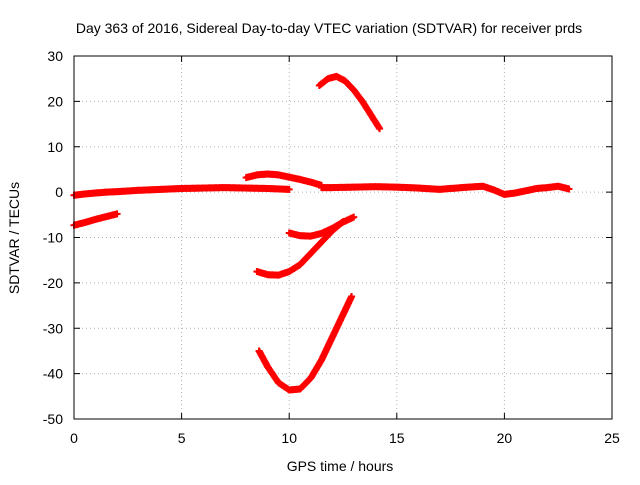 The height and width of the screenshot is (485, 640). Describe the element at coordinates (53, 283) in the screenshot. I see `y-tick-label: -20` at that location.